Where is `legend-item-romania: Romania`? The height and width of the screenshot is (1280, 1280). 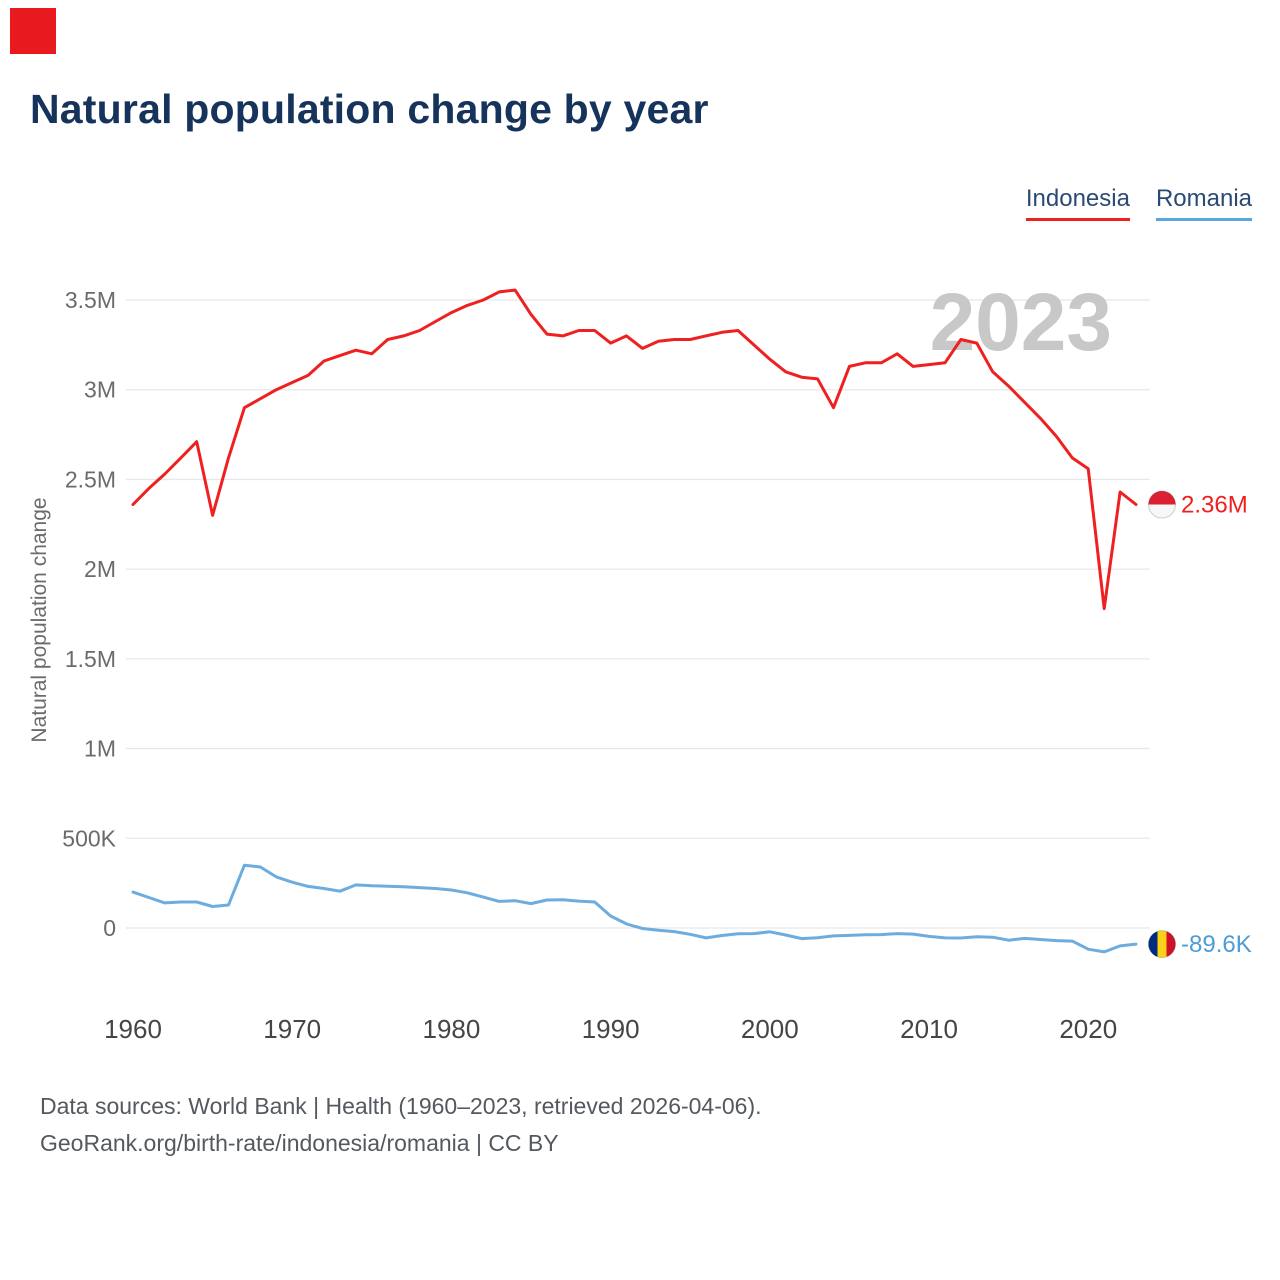
legend-item-romania: Romania is located at coordinates (1203, 203).